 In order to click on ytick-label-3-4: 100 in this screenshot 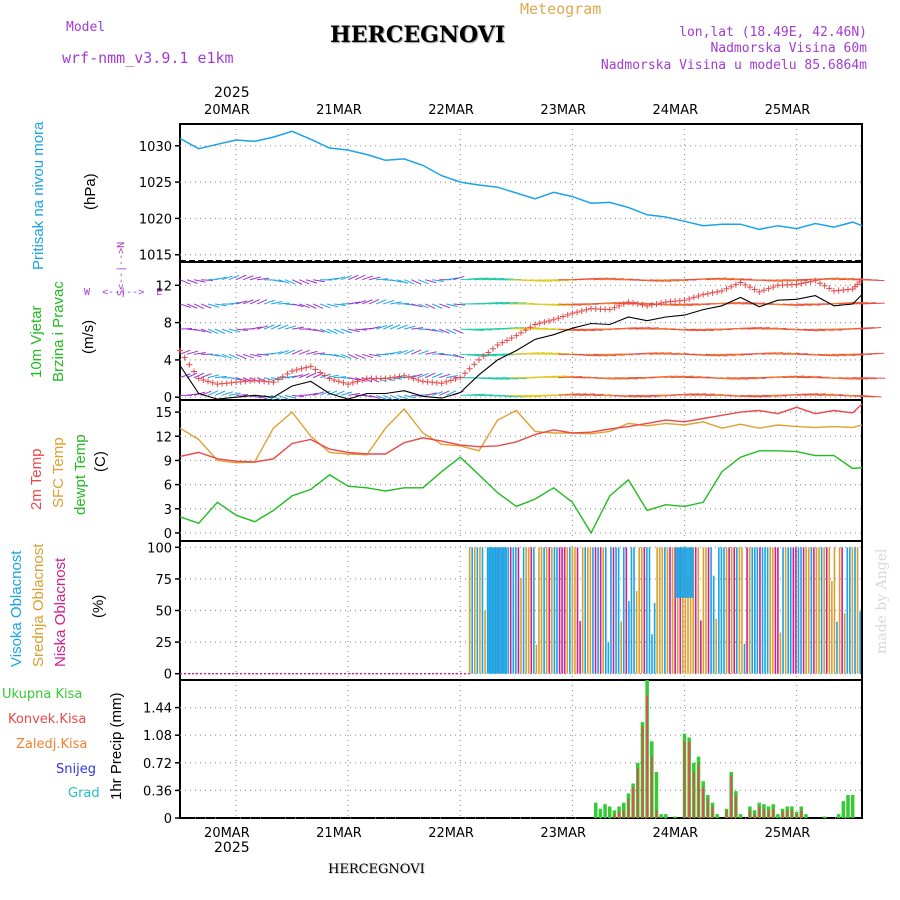, I will do `click(159, 548)`.